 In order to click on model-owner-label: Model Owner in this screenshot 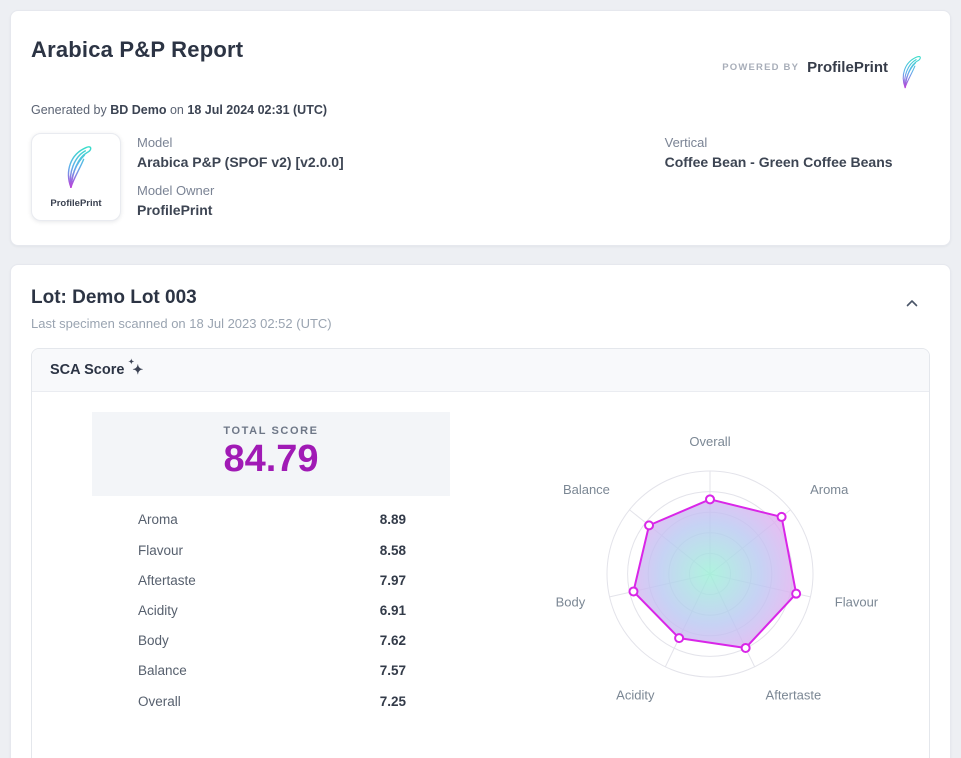, I will do `click(176, 190)`.